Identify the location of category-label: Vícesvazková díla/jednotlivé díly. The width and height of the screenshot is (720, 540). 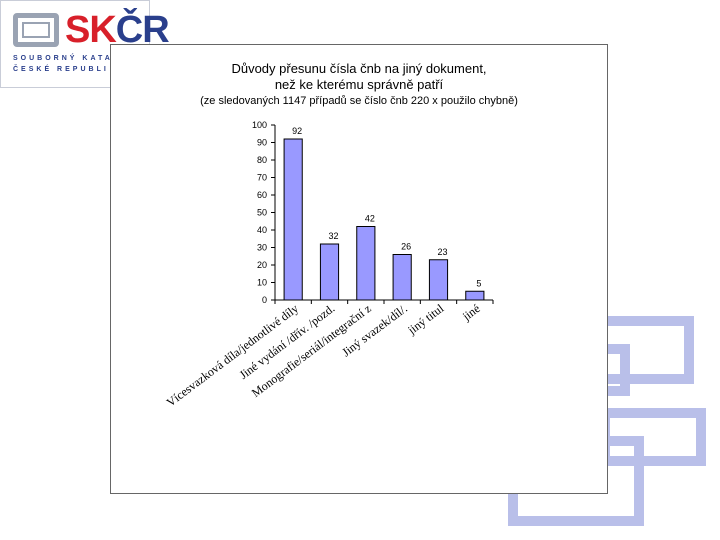
(232, 355).